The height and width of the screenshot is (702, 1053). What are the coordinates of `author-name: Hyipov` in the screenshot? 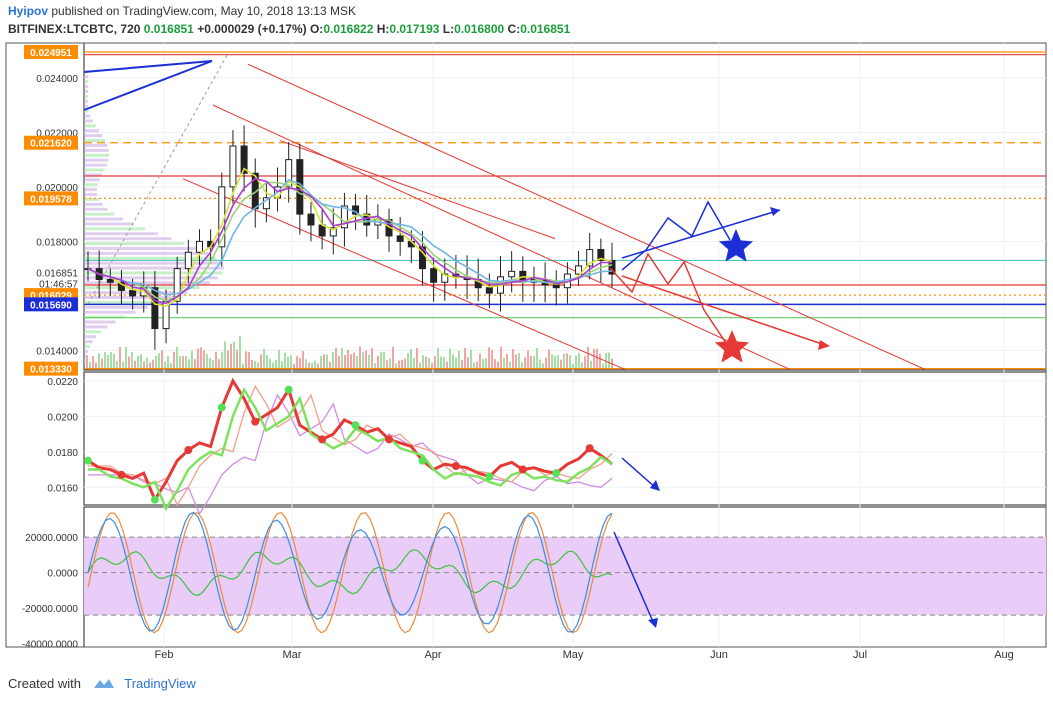 It's located at (28, 11).